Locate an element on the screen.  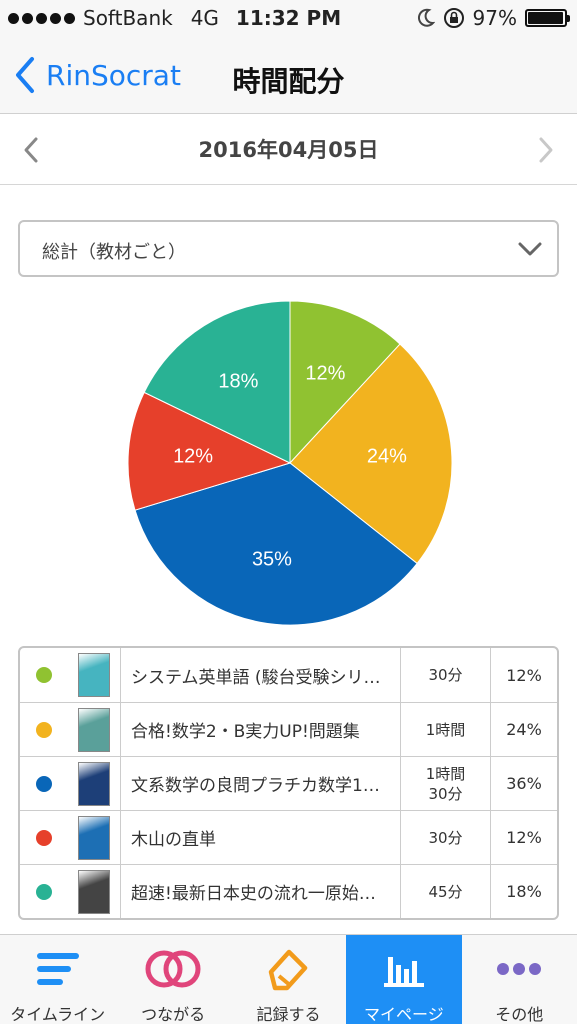
tab-label: マイページ is located at coordinates (404, 1014).